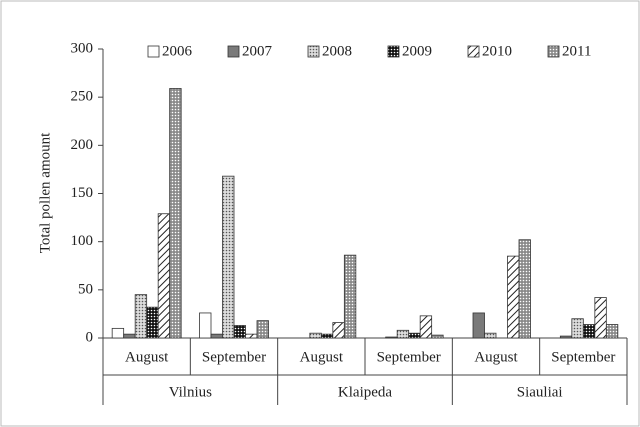  What do you see at coordinates (82, 241) in the screenshot?
I see `y-tick-label: 100` at bounding box center [82, 241].